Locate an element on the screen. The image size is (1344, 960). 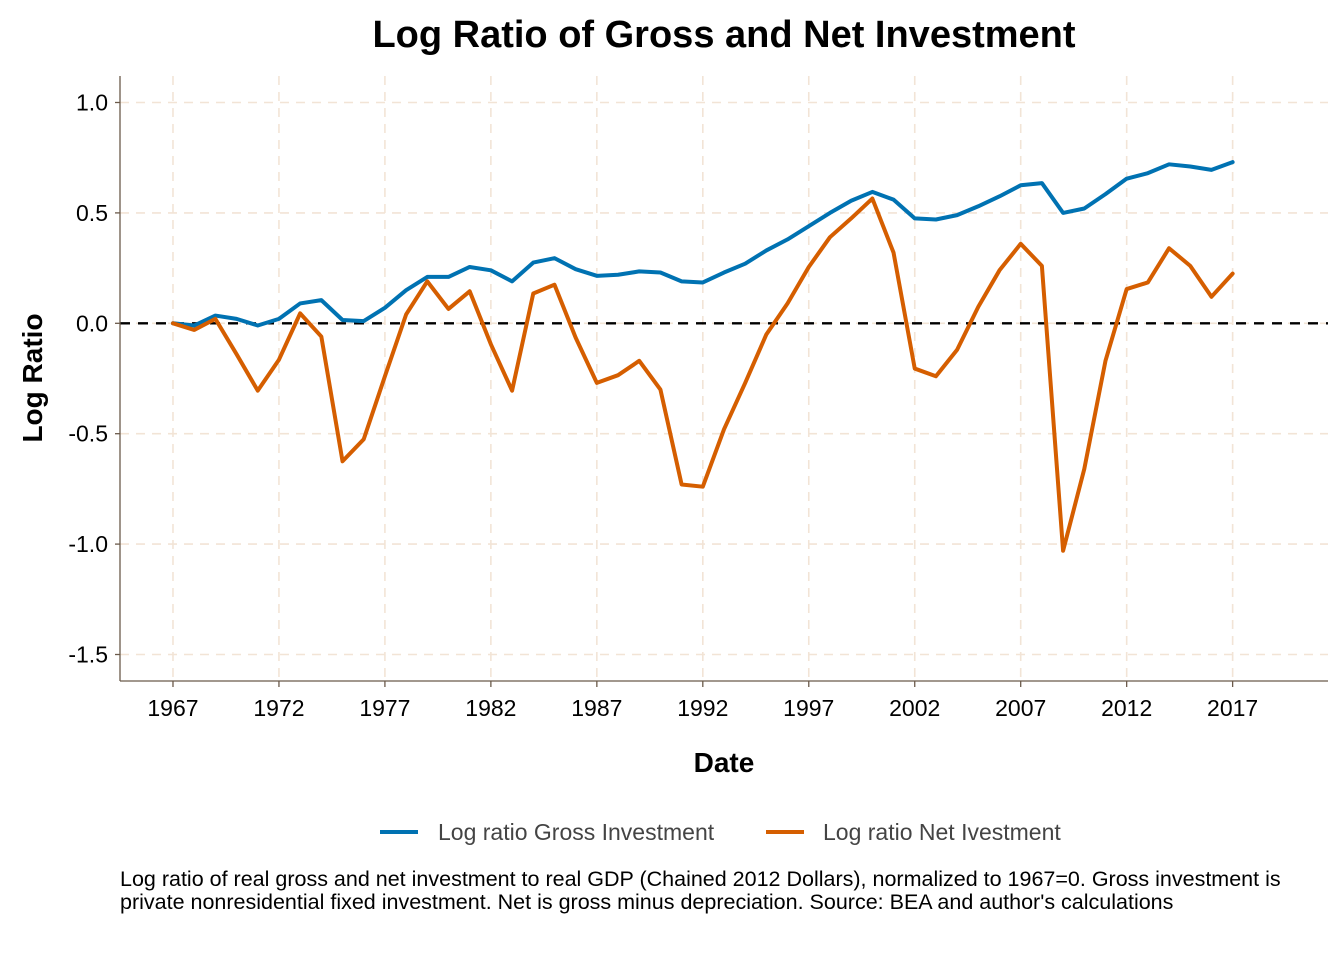
x-tick-label: 2012 is located at coordinates (1126, 708).